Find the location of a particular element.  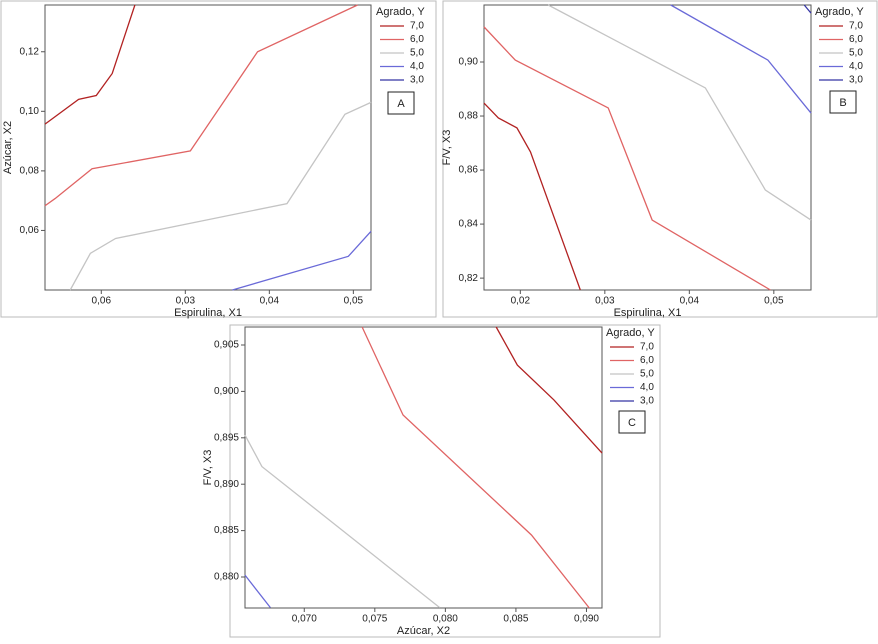

x-tick-label: 0,085 is located at coordinates (515, 619).